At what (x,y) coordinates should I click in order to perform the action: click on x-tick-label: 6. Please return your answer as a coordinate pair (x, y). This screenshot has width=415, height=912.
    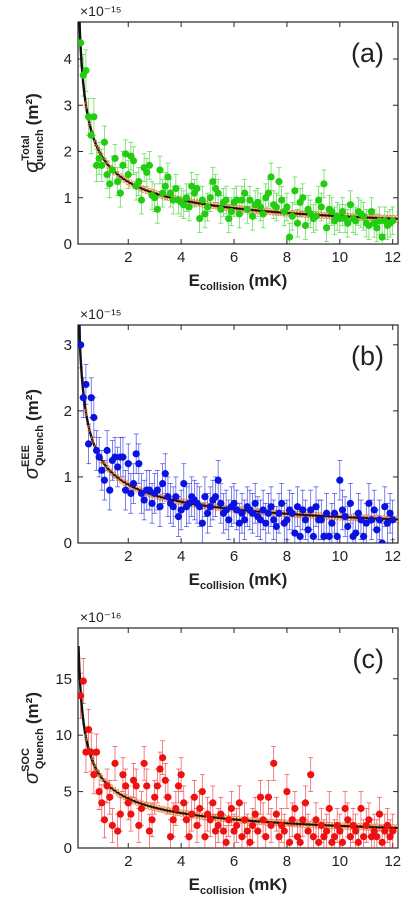
    Looking at the image, I should click on (234, 861).